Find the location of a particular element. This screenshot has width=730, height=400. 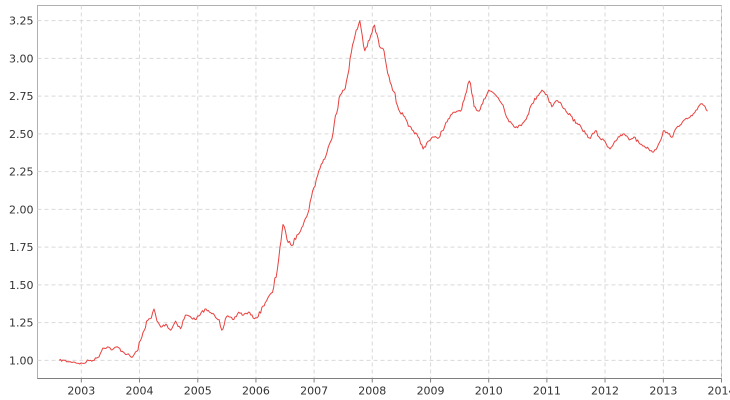

x-tick-label: 2006 is located at coordinates (256, 391).